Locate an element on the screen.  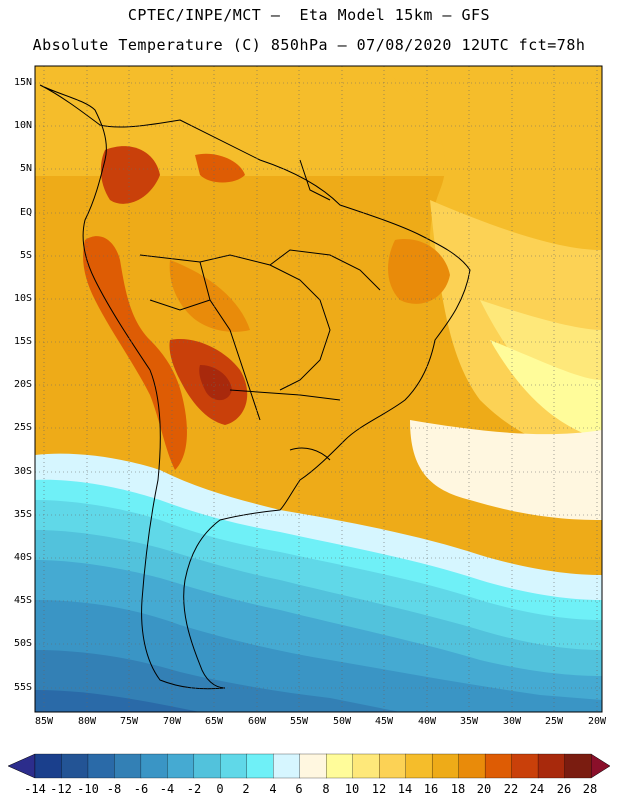
lat-label: 45S is located at coordinates (22, 600).